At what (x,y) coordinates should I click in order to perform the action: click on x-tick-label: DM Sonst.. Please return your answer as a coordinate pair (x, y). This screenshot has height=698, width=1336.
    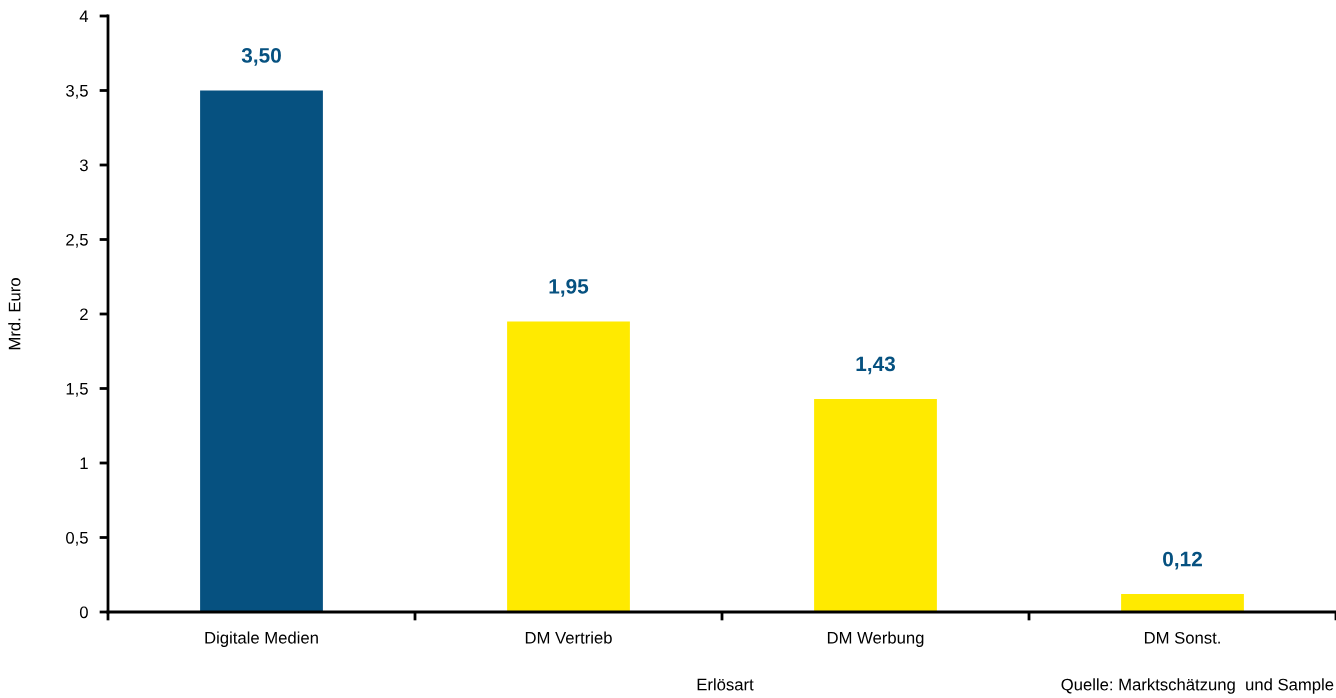
    Looking at the image, I should click on (1182, 637).